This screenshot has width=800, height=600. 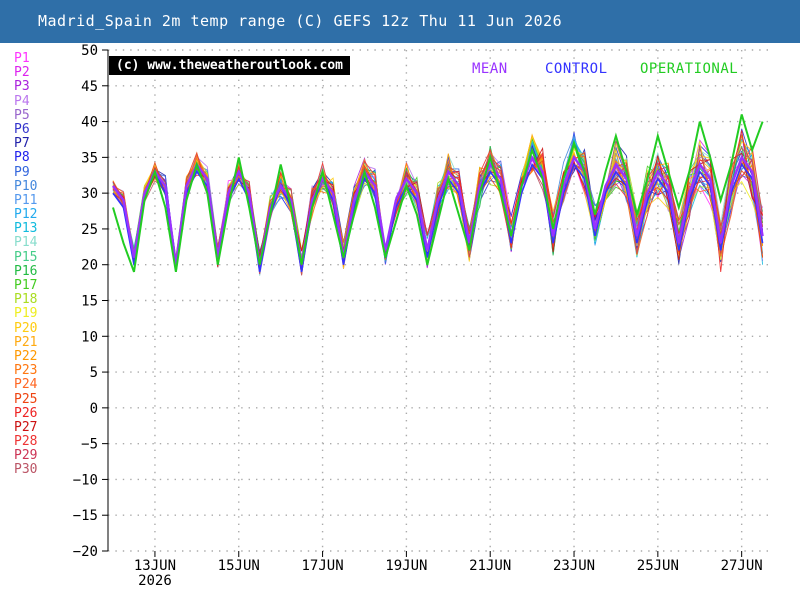 What do you see at coordinates (26, 229) in the screenshot?
I see `legend-entry-p13: P13` at bounding box center [26, 229].